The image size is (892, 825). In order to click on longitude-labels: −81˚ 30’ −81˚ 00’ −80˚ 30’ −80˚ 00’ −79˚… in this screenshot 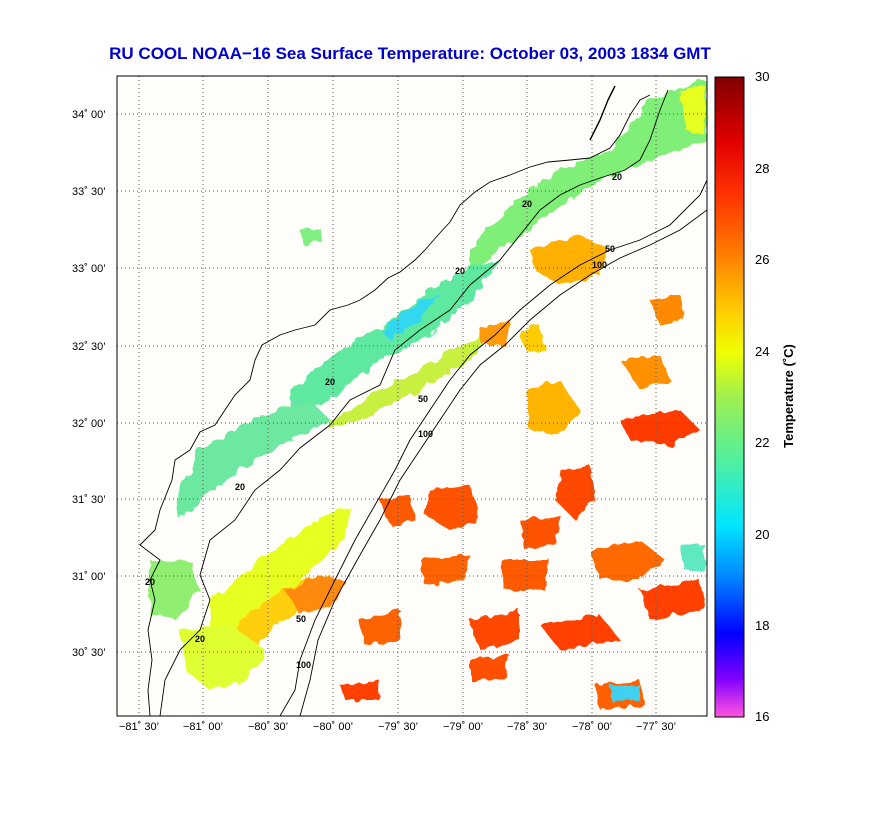, I will do `click(397, 727)`.